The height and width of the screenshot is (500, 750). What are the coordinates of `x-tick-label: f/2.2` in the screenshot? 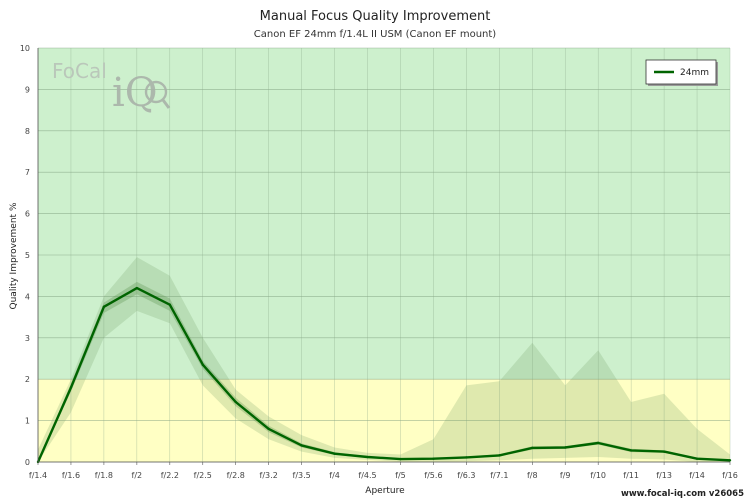 It's located at (170, 475).